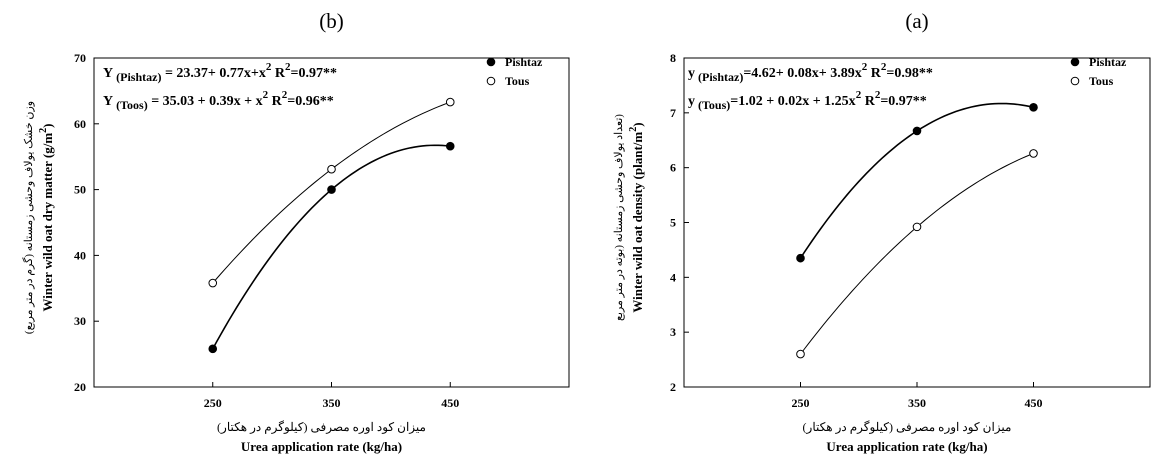 The height and width of the screenshot is (459, 1161). I want to click on y-tick-label: 4, so click(673, 277).